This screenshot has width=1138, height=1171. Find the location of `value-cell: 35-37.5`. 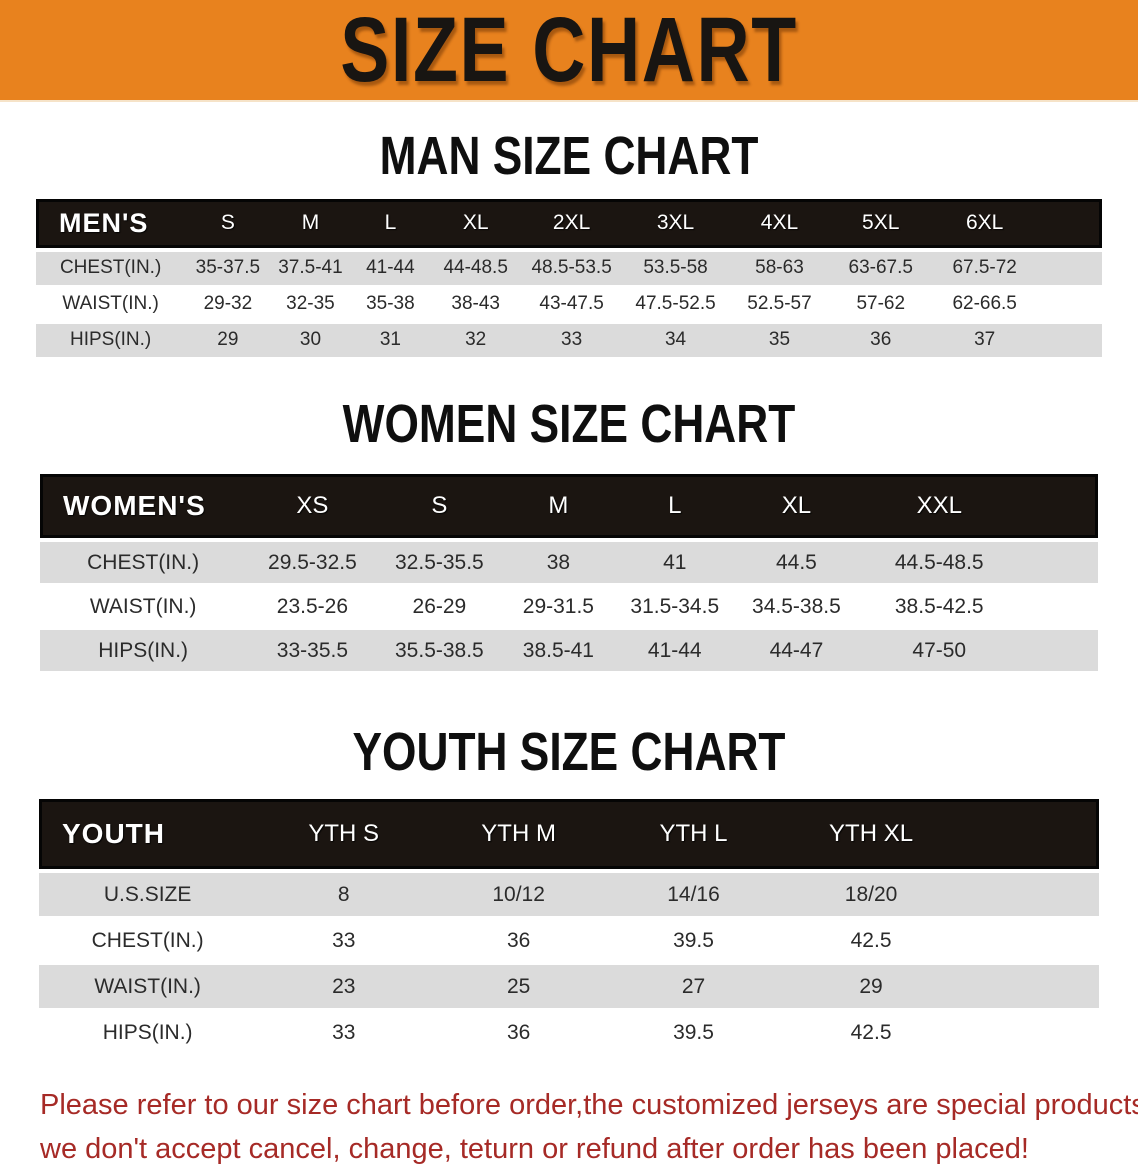

value-cell: 35-37.5 is located at coordinates (228, 267).